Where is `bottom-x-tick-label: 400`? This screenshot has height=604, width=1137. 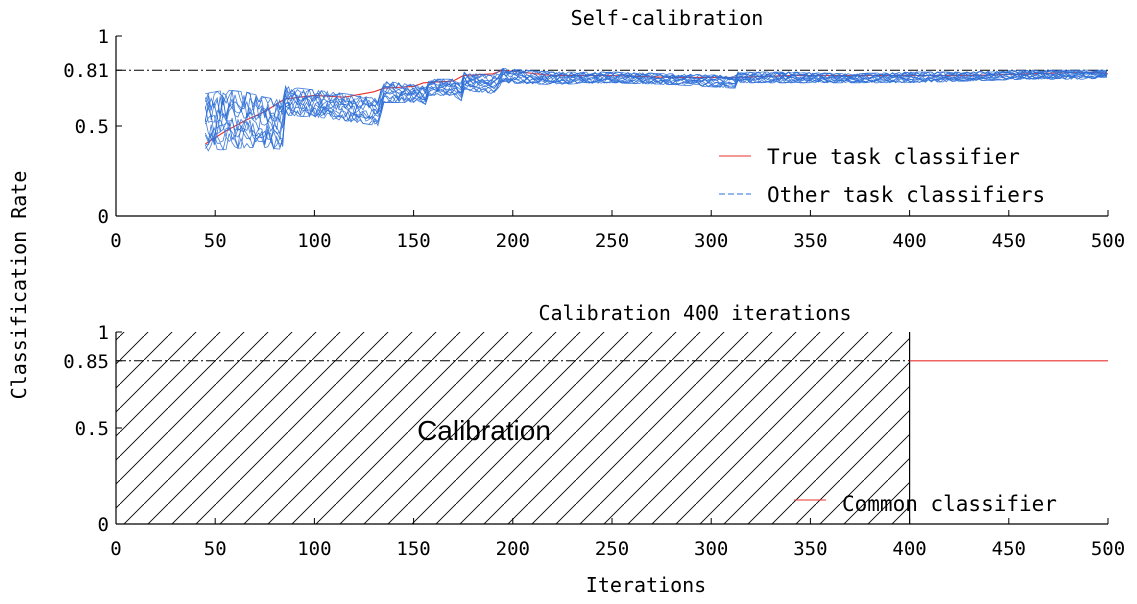 bottom-x-tick-label: 400 is located at coordinates (909, 549).